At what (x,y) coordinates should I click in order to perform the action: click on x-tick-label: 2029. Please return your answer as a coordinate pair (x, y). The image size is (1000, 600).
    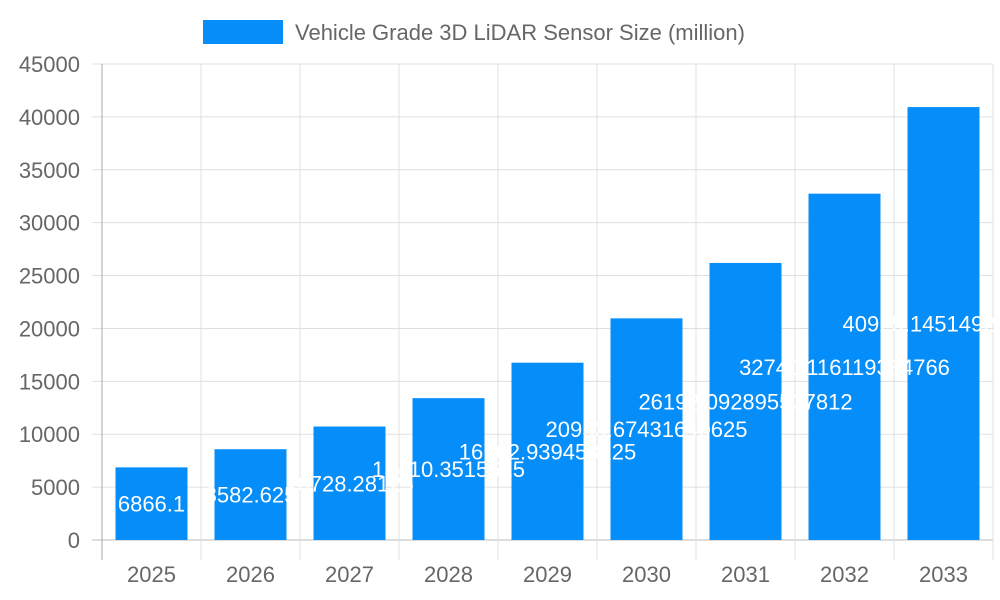
    Looking at the image, I should click on (547, 574).